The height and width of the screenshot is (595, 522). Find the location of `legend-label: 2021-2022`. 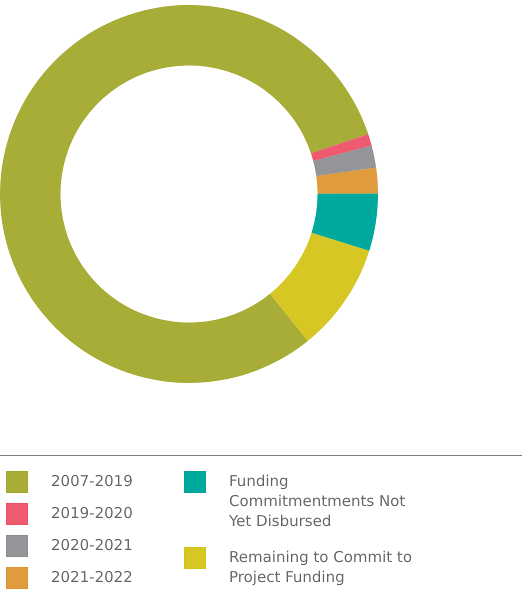

legend-label: 2021-2022 is located at coordinates (92, 577).